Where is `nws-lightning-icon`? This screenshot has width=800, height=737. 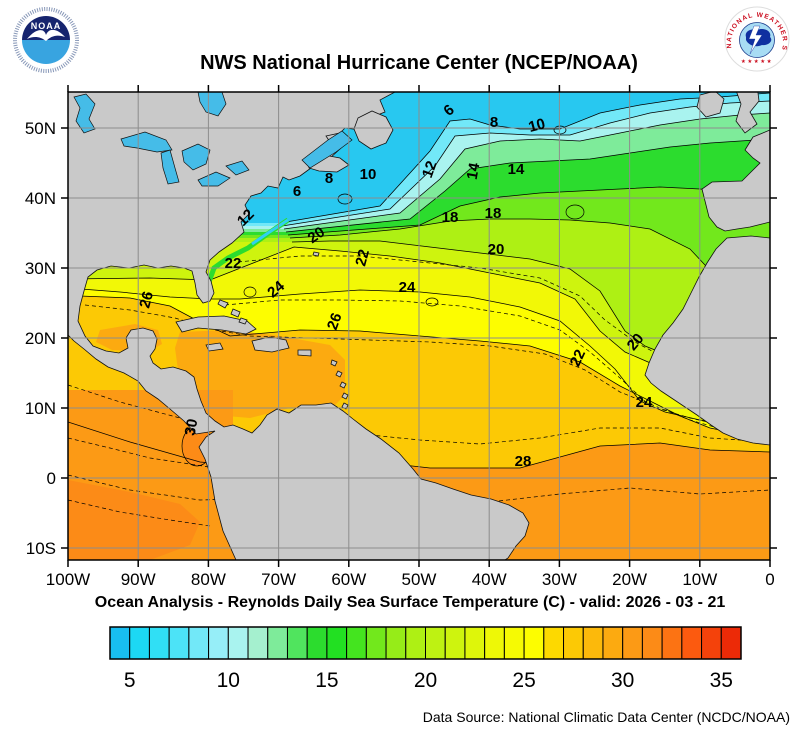 nws-lightning-icon is located at coordinates (755, 40).